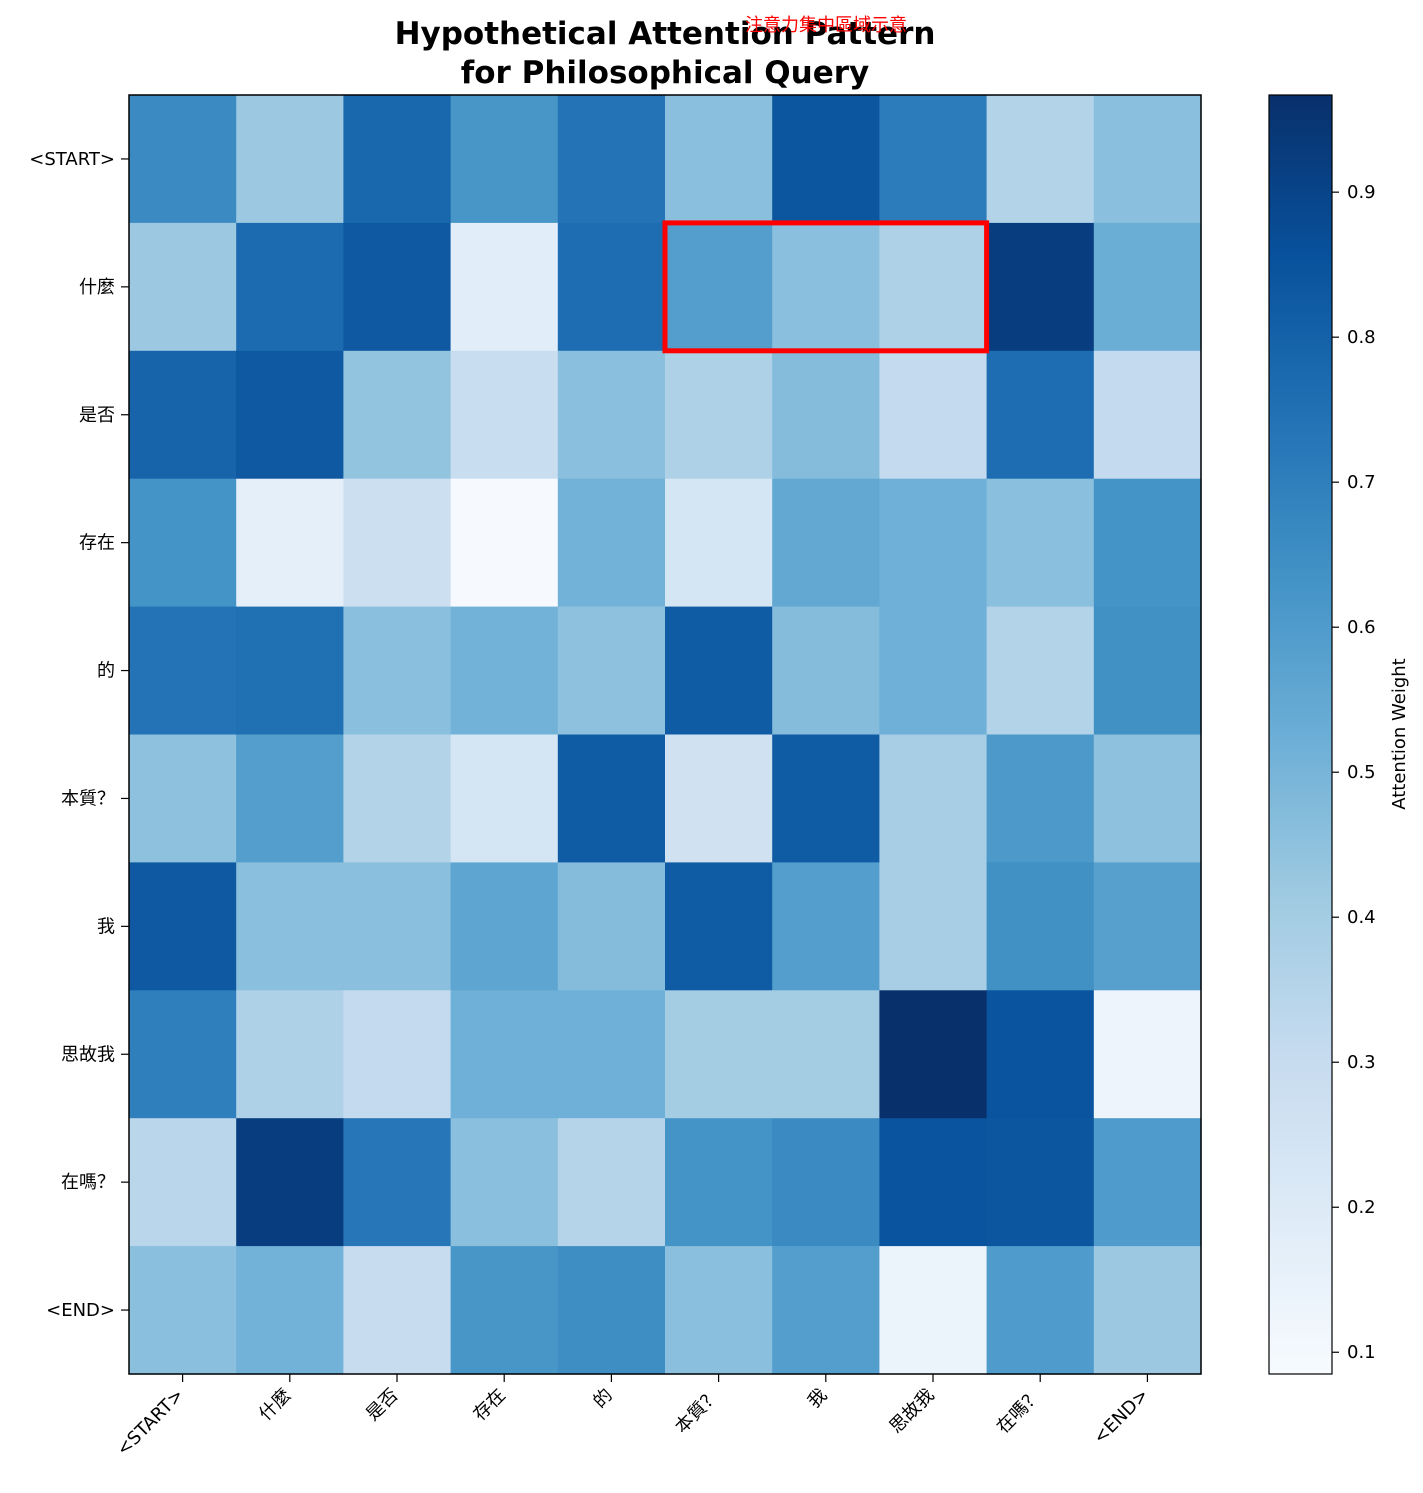  What do you see at coordinates (1019, 1411) in the screenshot?
I see `x-tick-label: 在嗎？` at bounding box center [1019, 1411].